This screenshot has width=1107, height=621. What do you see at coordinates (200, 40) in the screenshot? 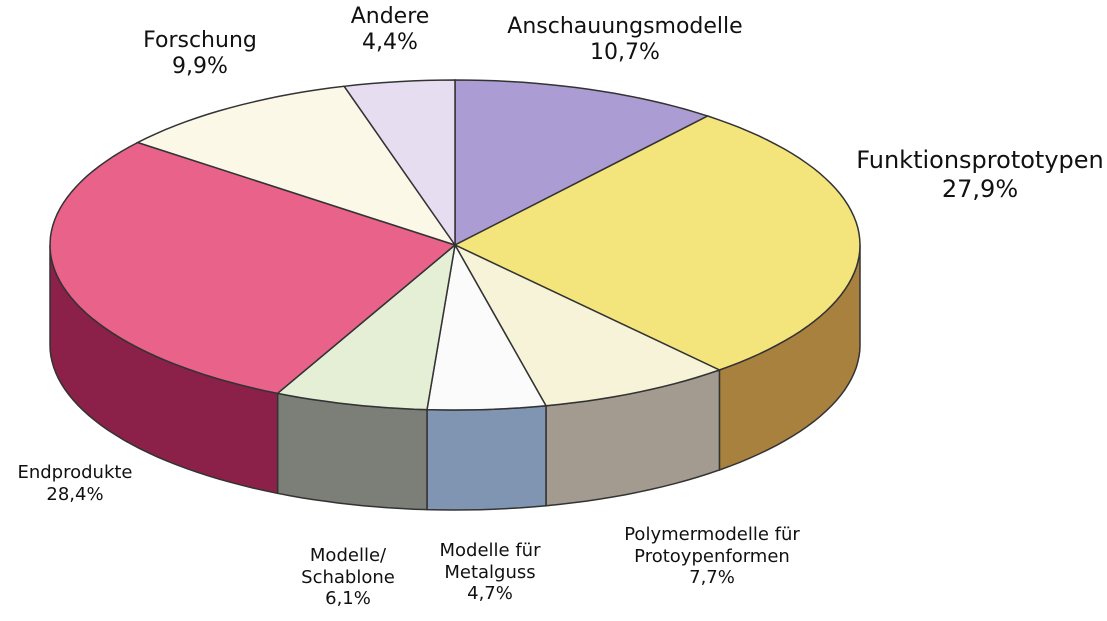
I see `category-name: Forschung` at bounding box center [200, 40].